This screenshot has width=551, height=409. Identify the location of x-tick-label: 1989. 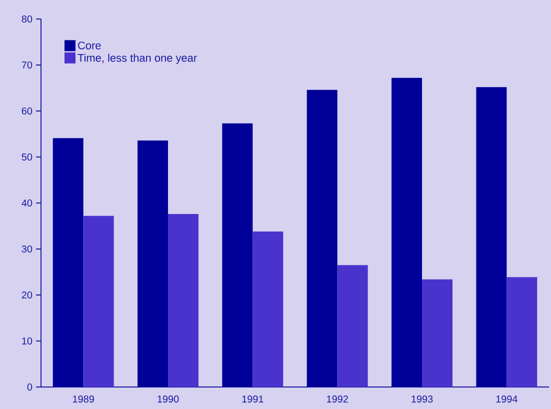
(83, 399).